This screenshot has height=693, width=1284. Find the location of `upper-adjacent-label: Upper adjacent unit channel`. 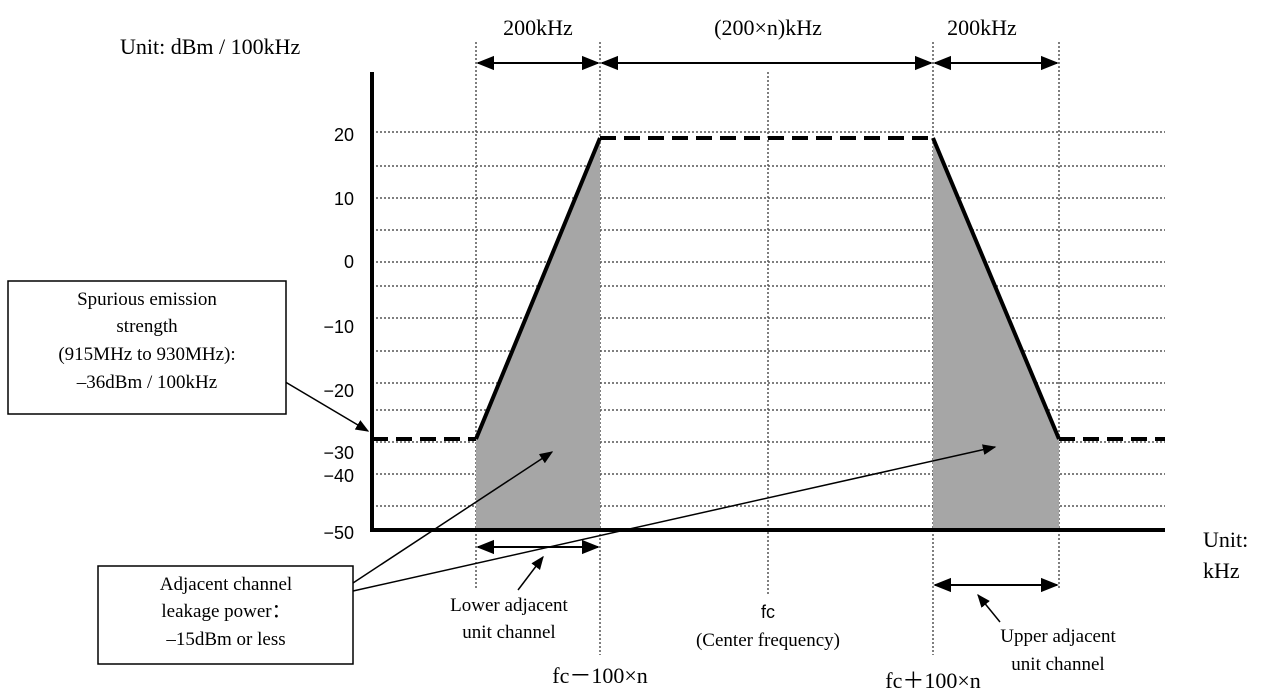

upper-adjacent-label: Upper adjacent unit channel is located at coordinates (1058, 650).